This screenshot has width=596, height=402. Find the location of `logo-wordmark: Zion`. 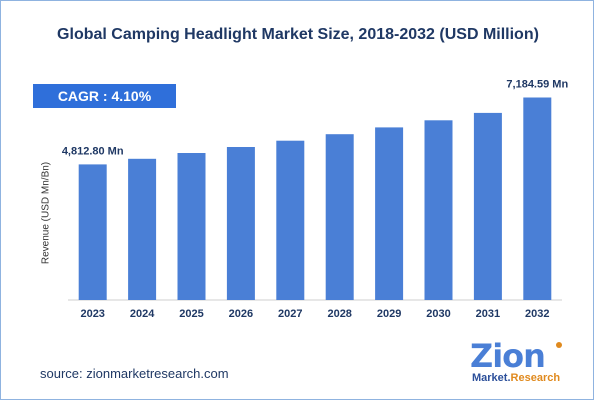

logo-wordmark: Zion is located at coordinates (508, 356).